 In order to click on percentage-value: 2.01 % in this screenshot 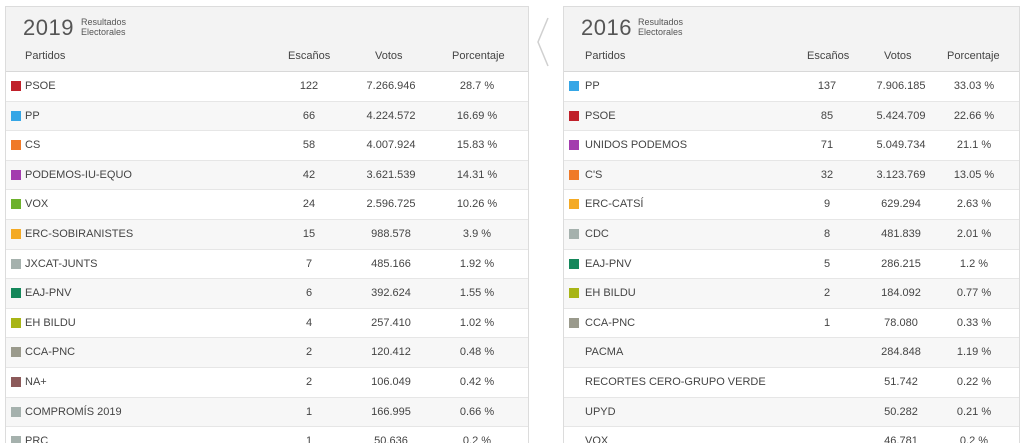, I will do `click(974, 233)`.